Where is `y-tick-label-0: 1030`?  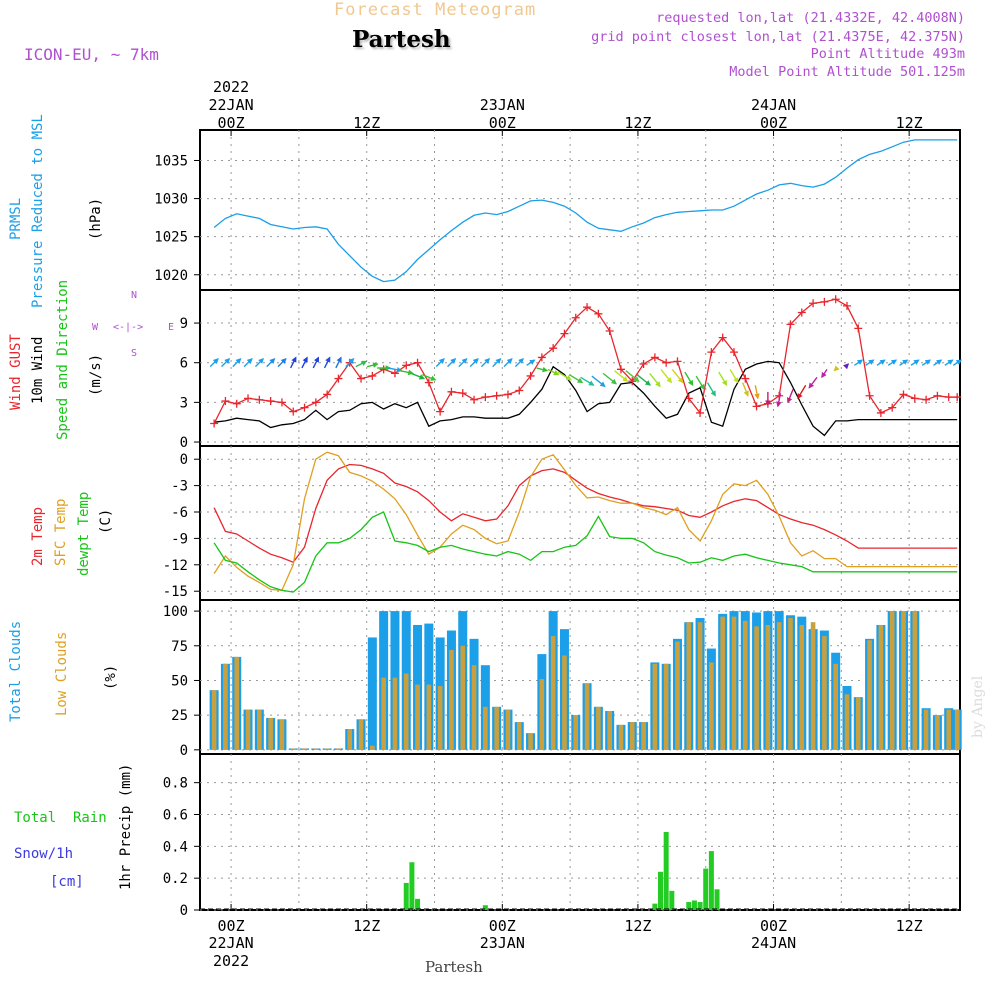
y-tick-label-0: 1030 is located at coordinates (171, 200).